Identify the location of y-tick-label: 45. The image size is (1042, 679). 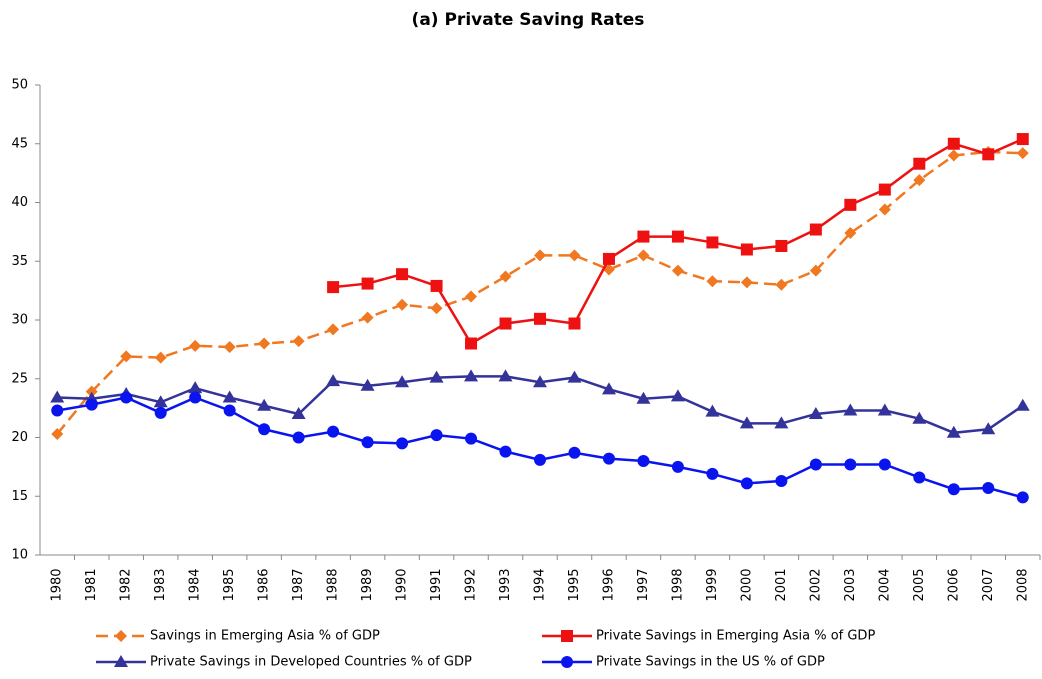
(19, 143).